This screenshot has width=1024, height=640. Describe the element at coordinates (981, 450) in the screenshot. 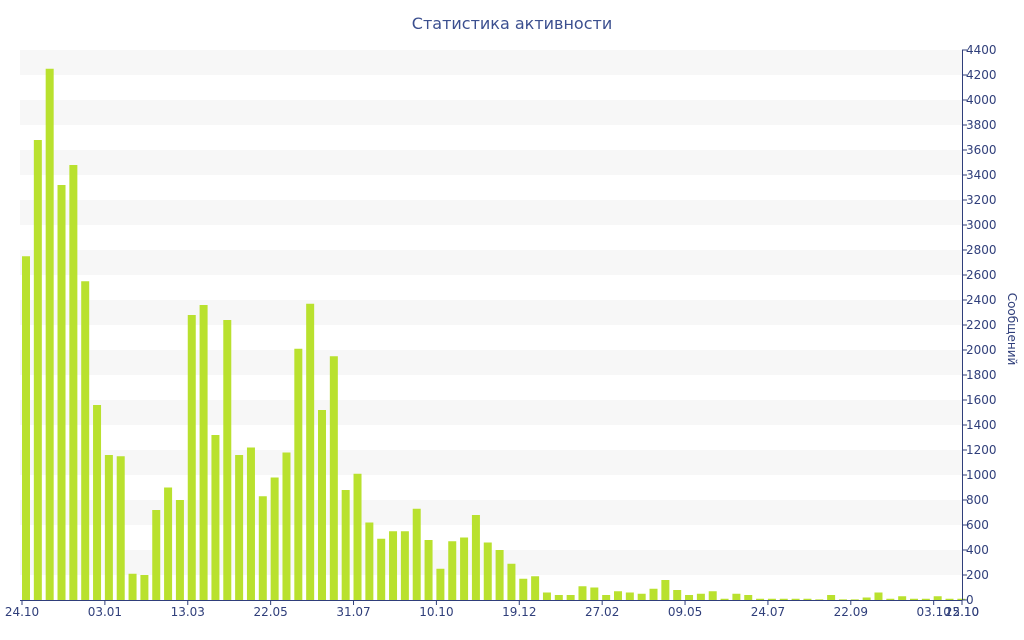

I see `y-tick-label: 1200` at that location.